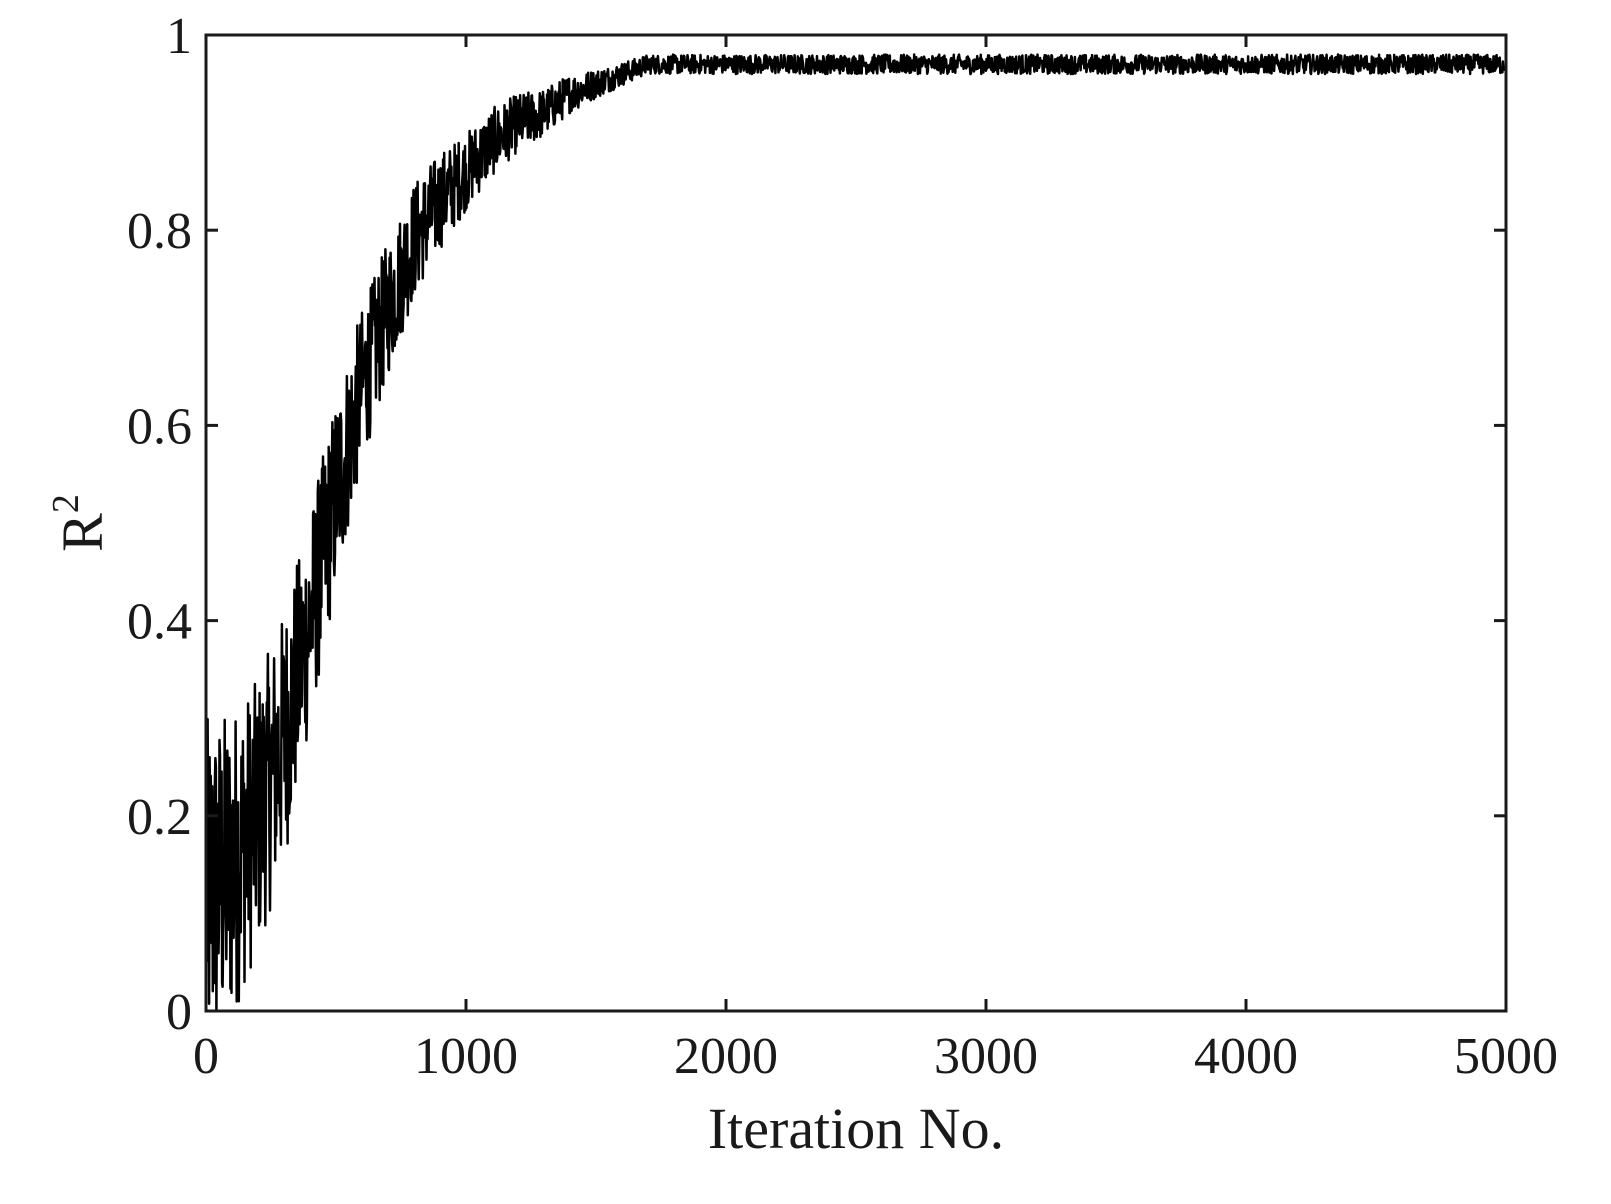 Image resolution: width=1611 pixels, height=1204 pixels. Describe the element at coordinates (206, 1056) in the screenshot. I see `x-tick-label: 0` at that location.